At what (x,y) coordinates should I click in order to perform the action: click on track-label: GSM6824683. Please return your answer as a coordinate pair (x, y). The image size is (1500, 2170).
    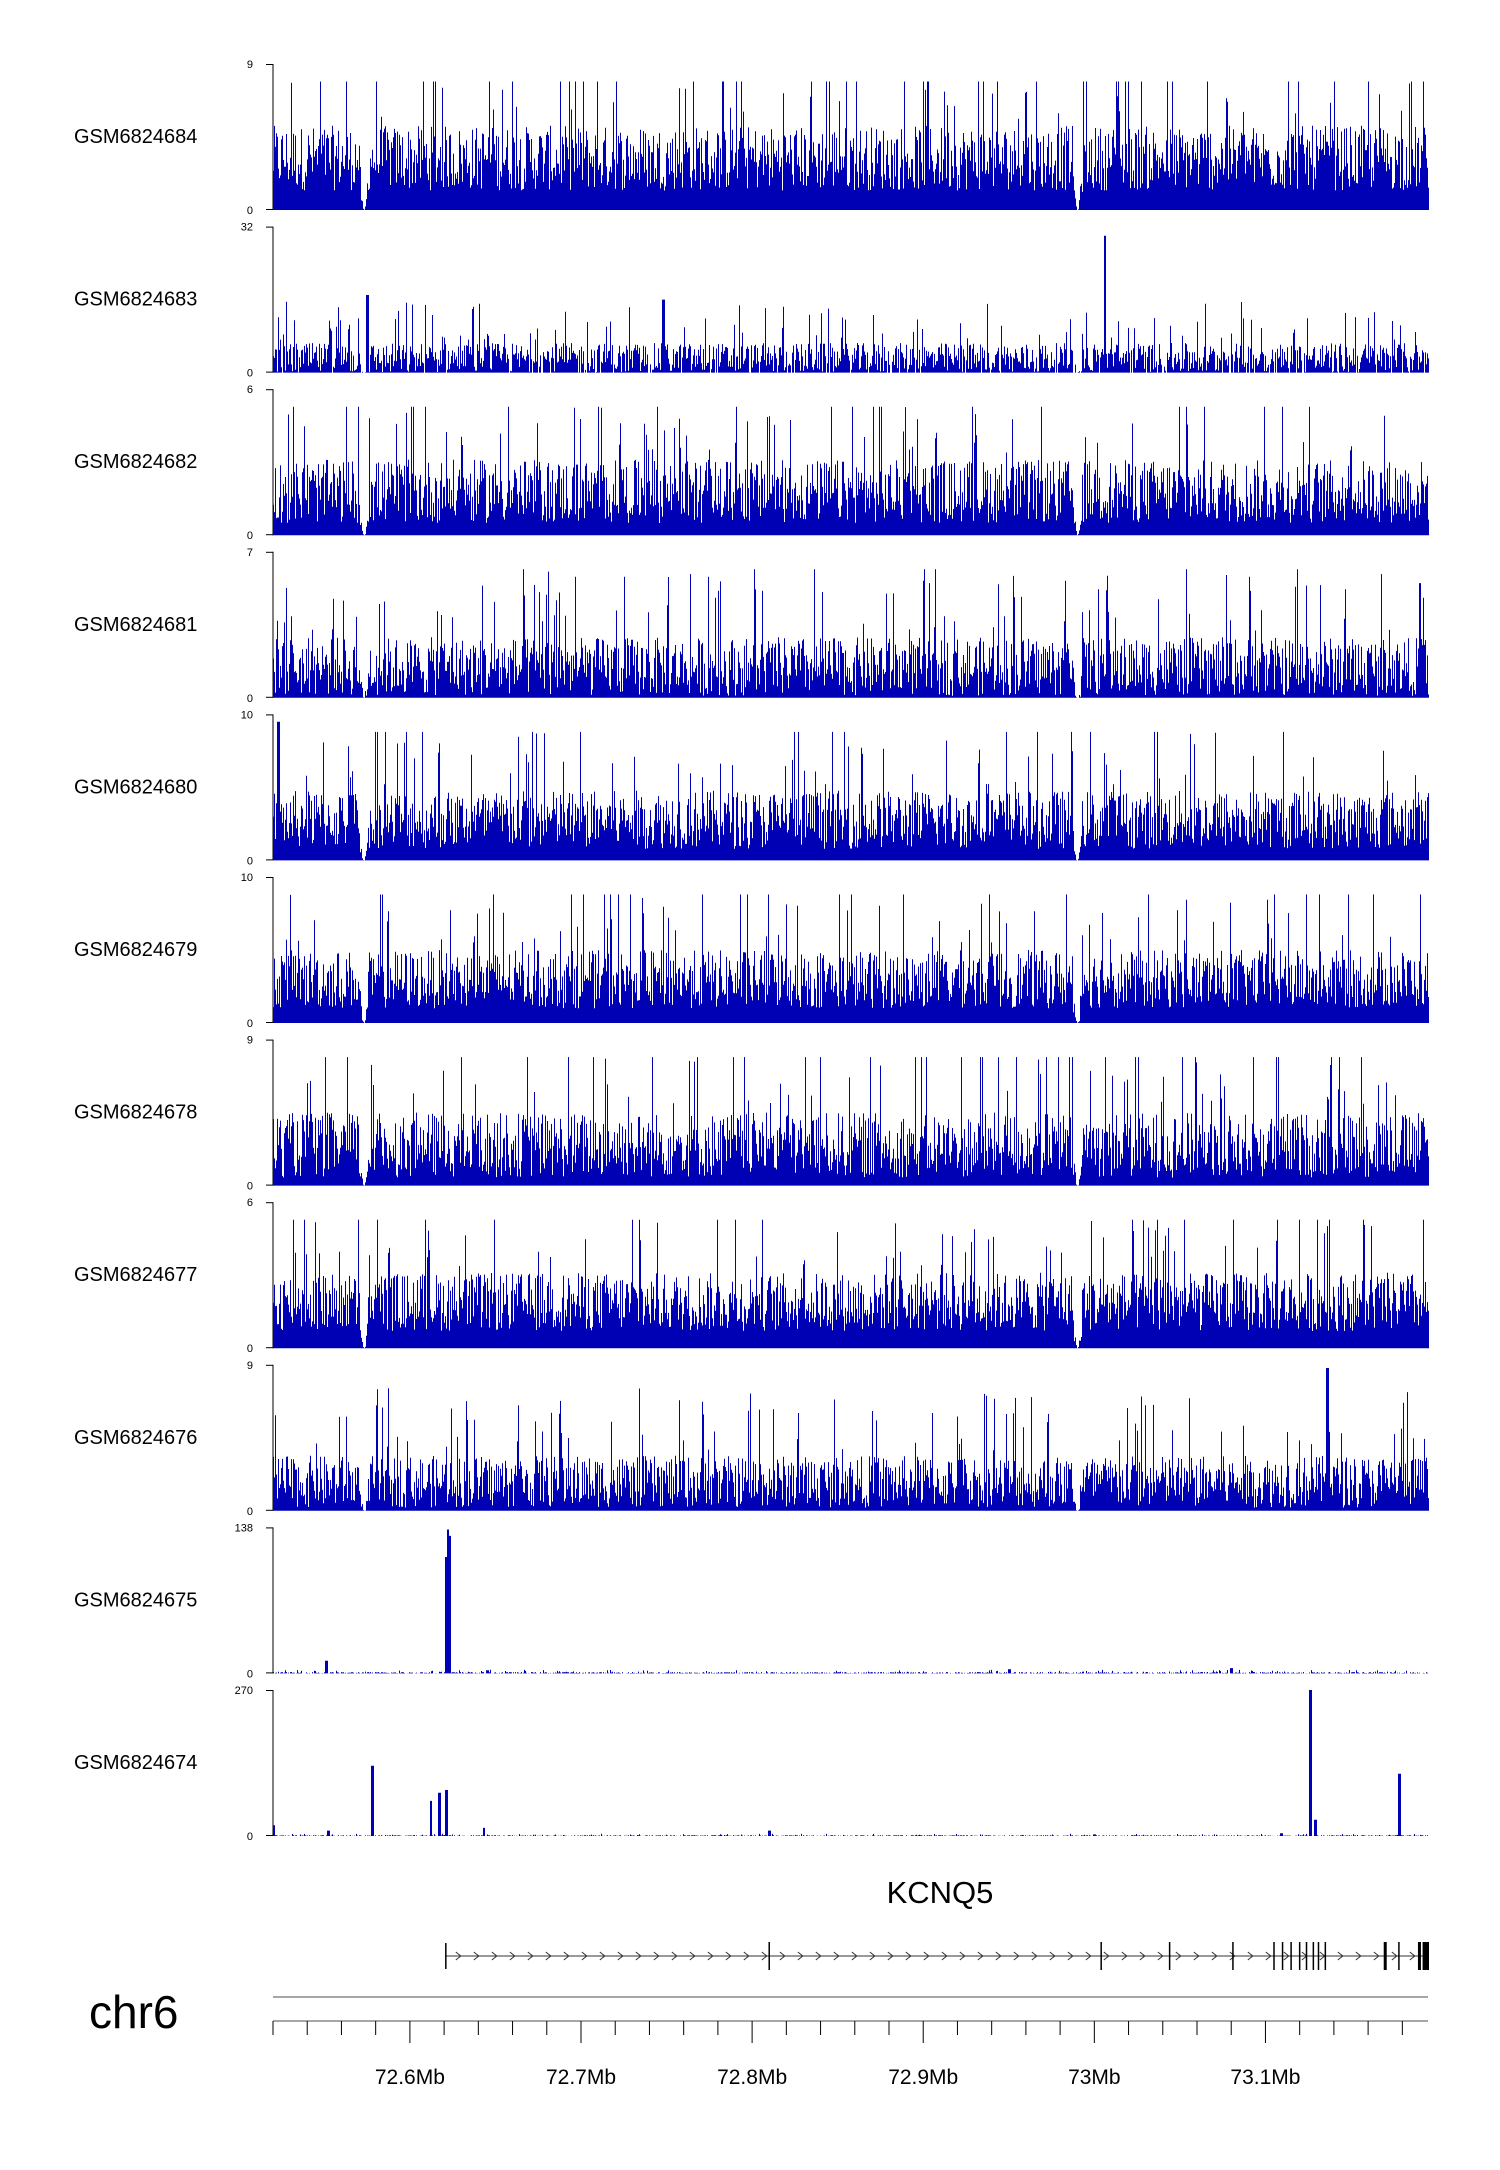
    Looking at the image, I should click on (135, 300).